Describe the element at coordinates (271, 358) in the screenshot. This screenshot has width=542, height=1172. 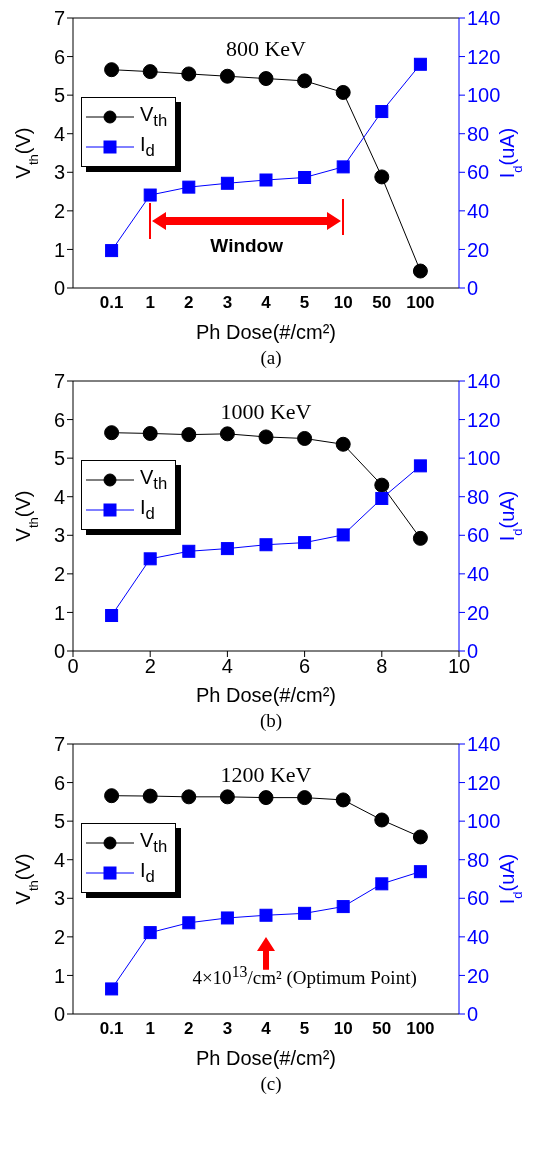
I see `text: (a)` at that location.